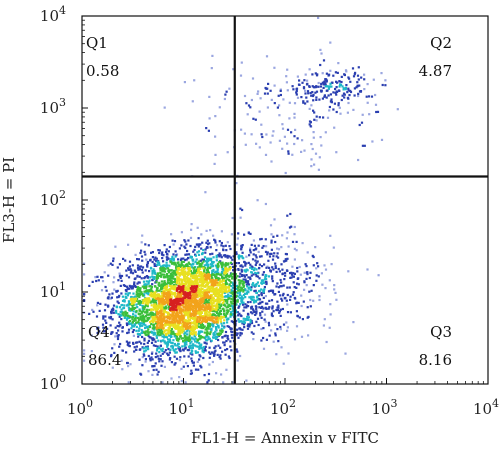  Describe the element at coordinates (9, 200) in the screenshot. I see `y-axis-title: FL3-H = PI` at that location.